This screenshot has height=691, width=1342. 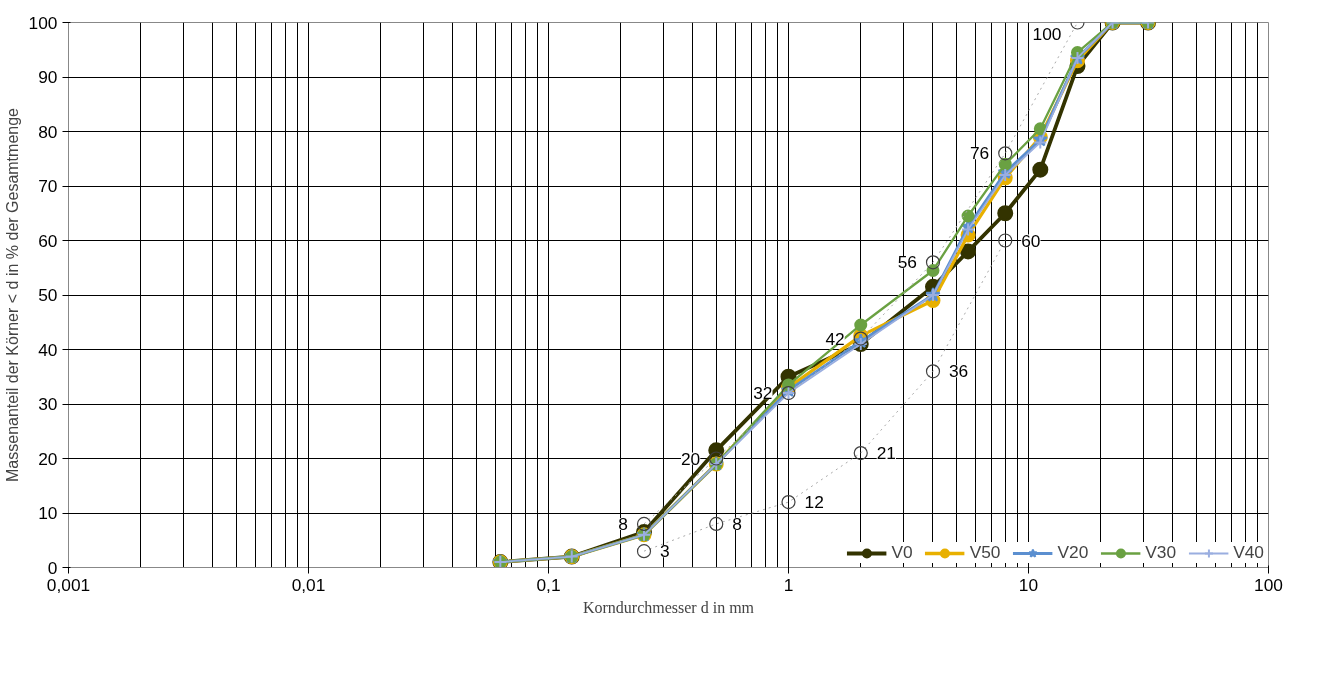 I want to click on legend-label: V40, so click(x=1248, y=552).